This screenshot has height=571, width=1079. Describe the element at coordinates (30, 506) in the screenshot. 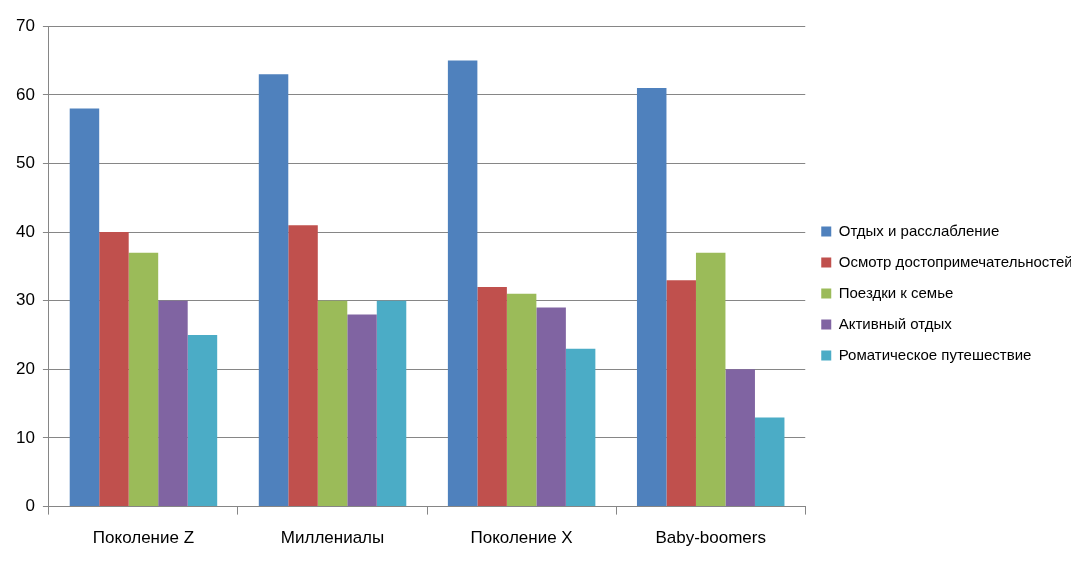

I see `y-tick-label: 0` at that location.